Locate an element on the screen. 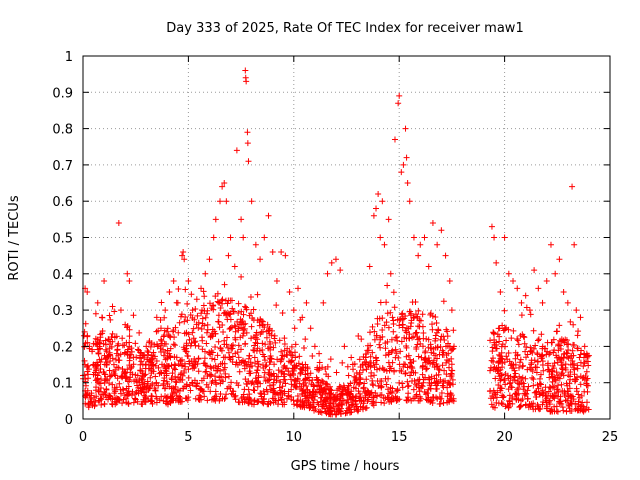 The width and height of the screenshot is (640, 480). x-tick-label: 5 is located at coordinates (188, 437).